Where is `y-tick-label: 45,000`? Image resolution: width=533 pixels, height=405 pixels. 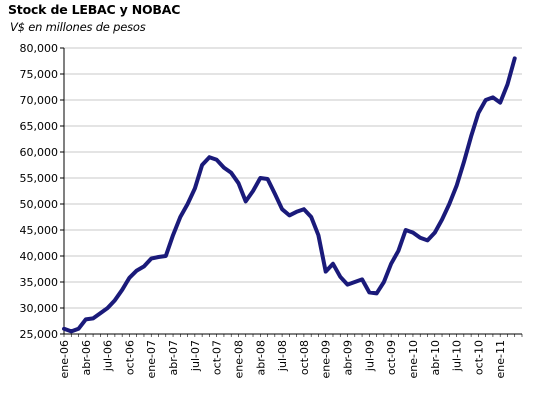 y-tick-label: 45,000 is located at coordinates (39, 230).